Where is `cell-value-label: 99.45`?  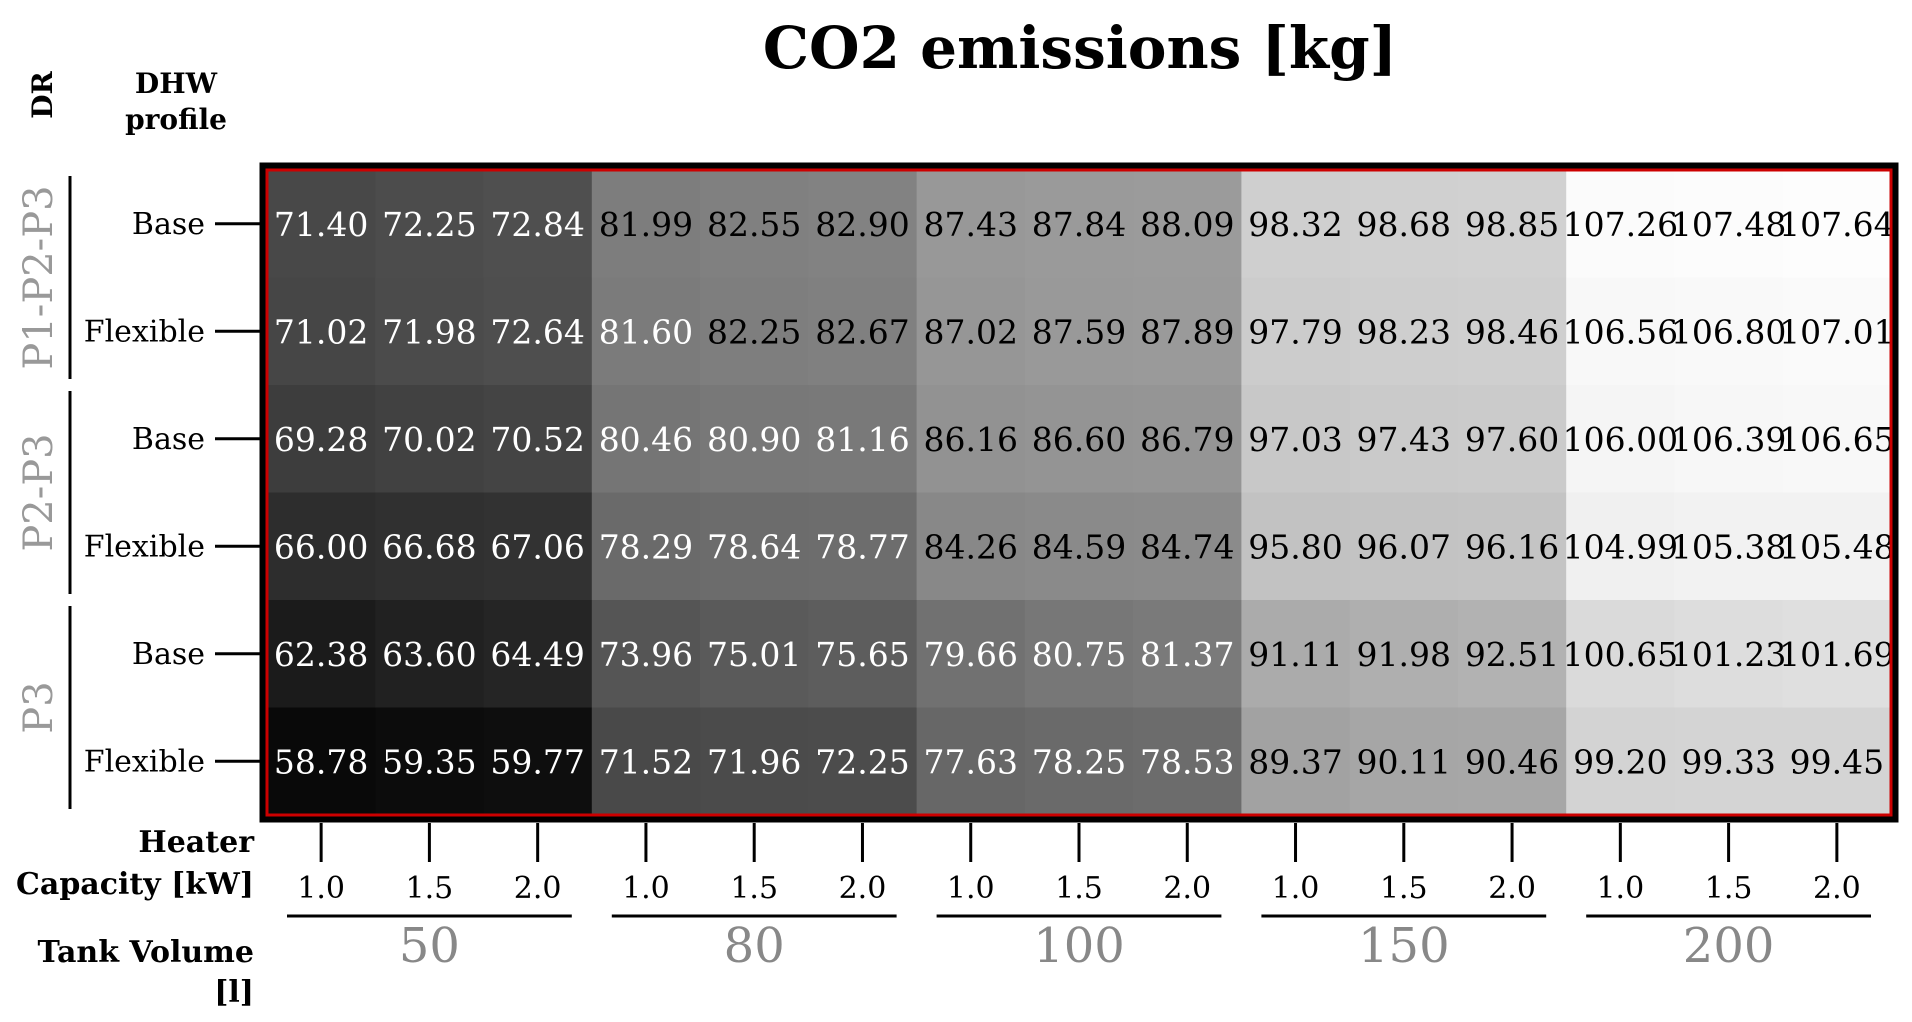 cell-value-label: 99.45 is located at coordinates (1837, 761).